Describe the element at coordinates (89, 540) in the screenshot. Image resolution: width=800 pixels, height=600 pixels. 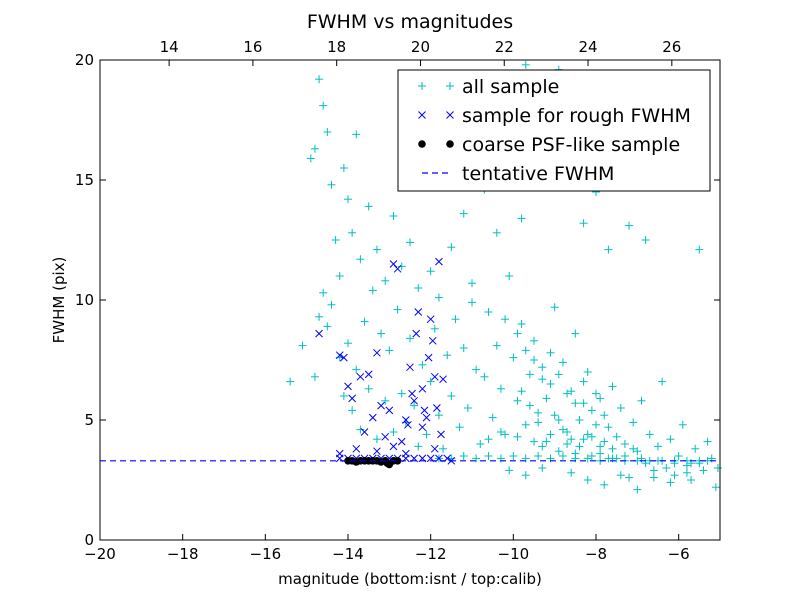
I see `y-tick-label: 0` at that location.